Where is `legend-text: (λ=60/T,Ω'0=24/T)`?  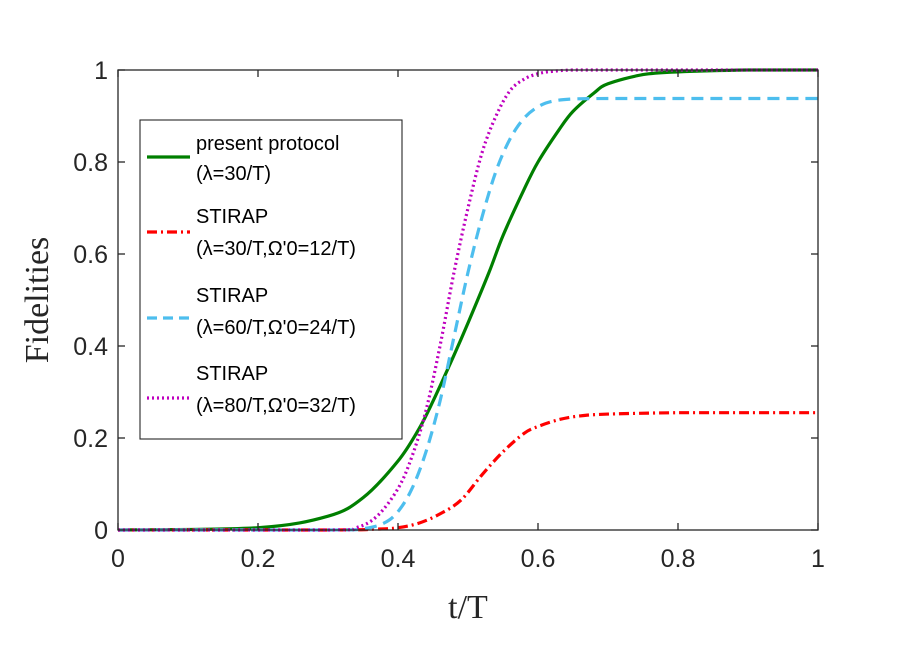
legend-text: (λ=60/T,Ω'0=24/T) is located at coordinates (276, 328).